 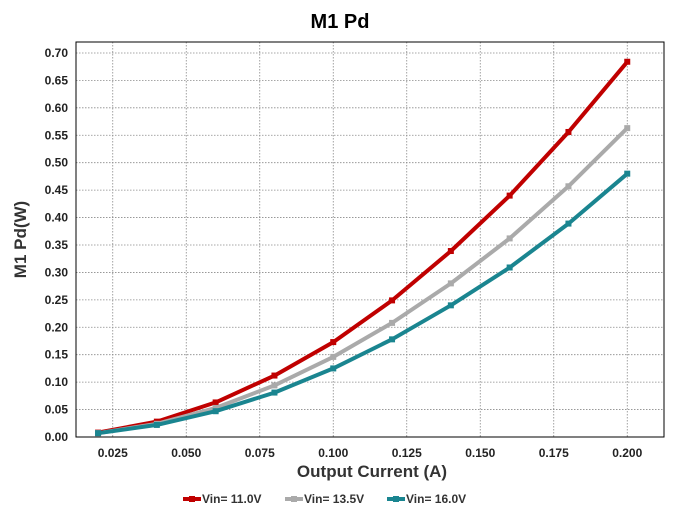 I want to click on x-tick-label: 0.100, so click(x=333, y=453).